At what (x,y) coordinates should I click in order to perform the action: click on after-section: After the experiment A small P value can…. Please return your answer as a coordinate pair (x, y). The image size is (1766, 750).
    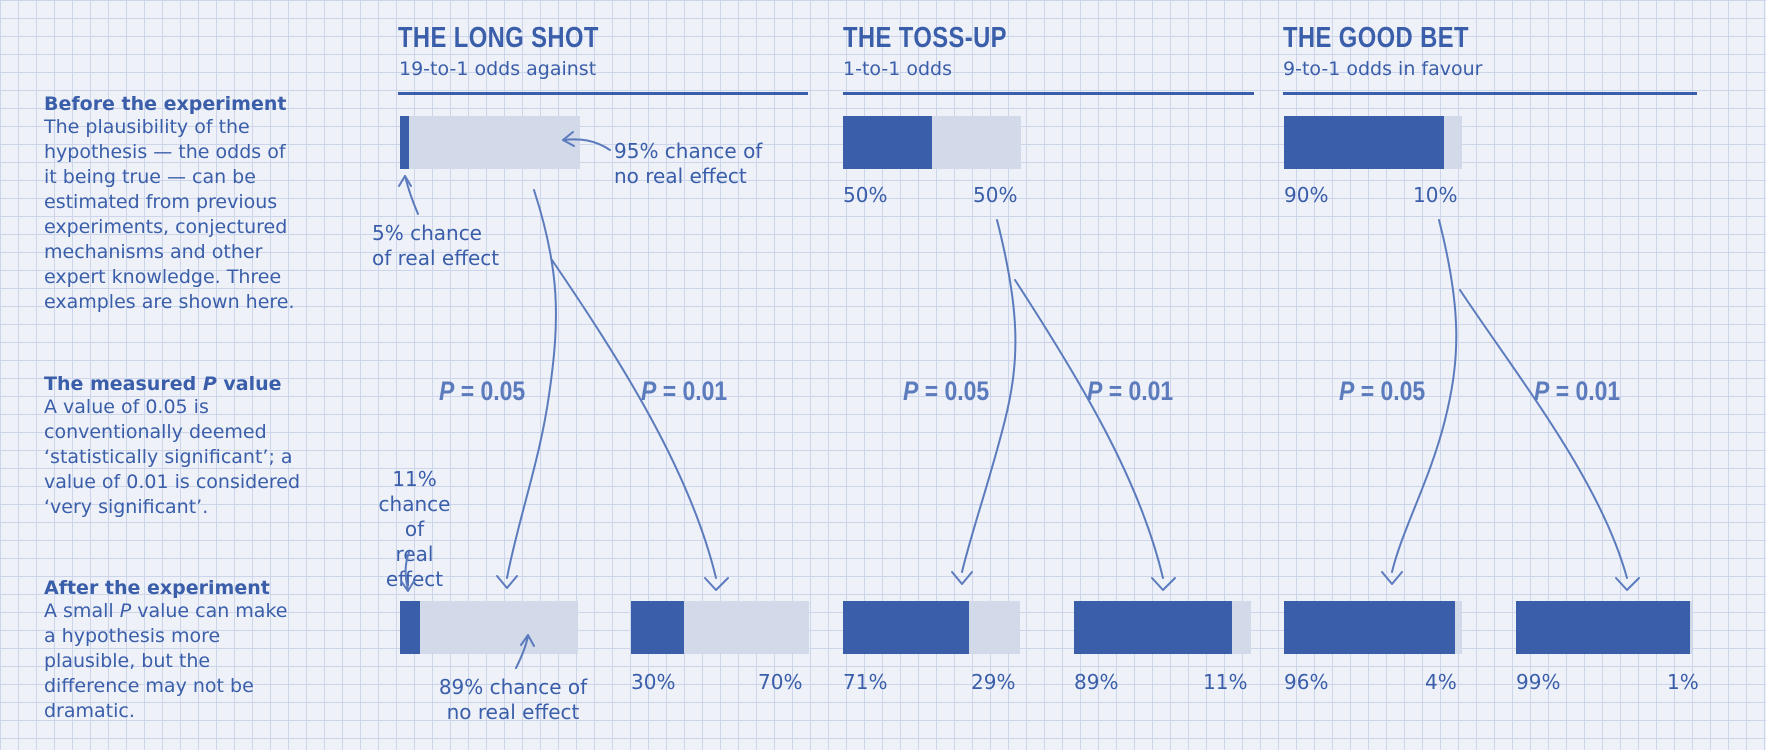
    Looking at the image, I should click on (189, 650).